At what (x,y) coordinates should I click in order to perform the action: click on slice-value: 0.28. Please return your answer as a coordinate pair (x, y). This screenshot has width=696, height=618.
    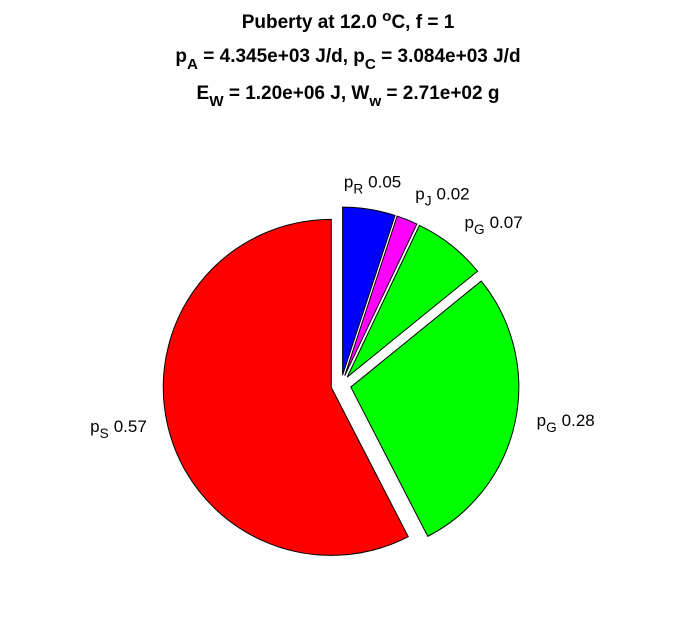
    Looking at the image, I should click on (578, 420).